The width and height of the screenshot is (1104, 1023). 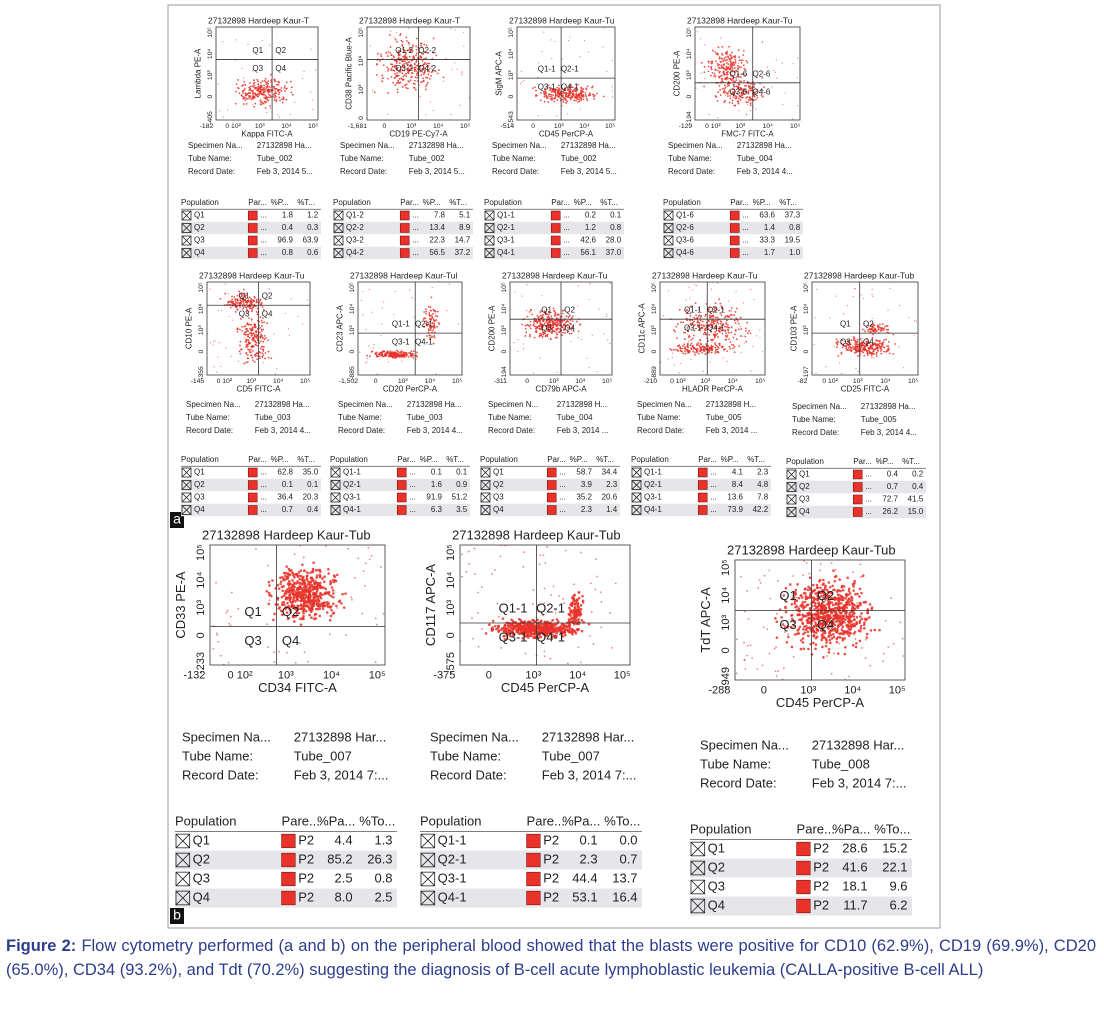 What do you see at coordinates (610, 472) in the screenshot?
I see `row-pct-total: 34.4` at bounding box center [610, 472].